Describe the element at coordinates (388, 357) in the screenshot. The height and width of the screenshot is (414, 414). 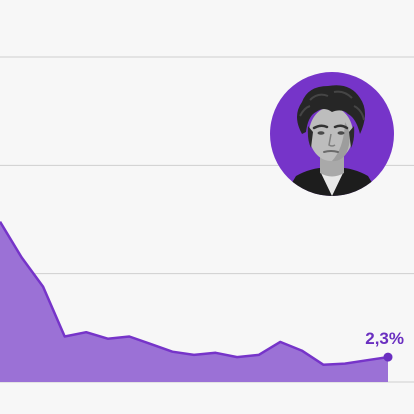
I see `end-point-marker` at that location.